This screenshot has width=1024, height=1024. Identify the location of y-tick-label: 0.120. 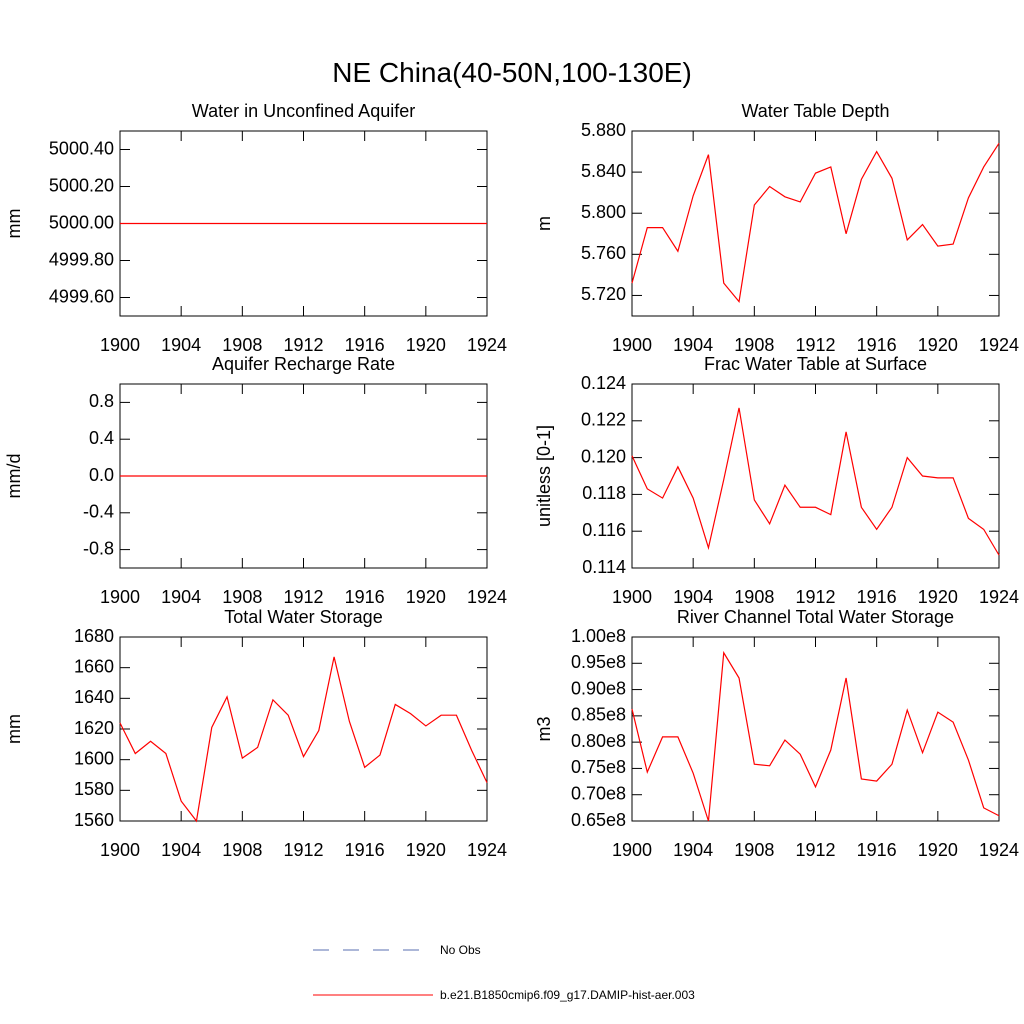
(603, 456).